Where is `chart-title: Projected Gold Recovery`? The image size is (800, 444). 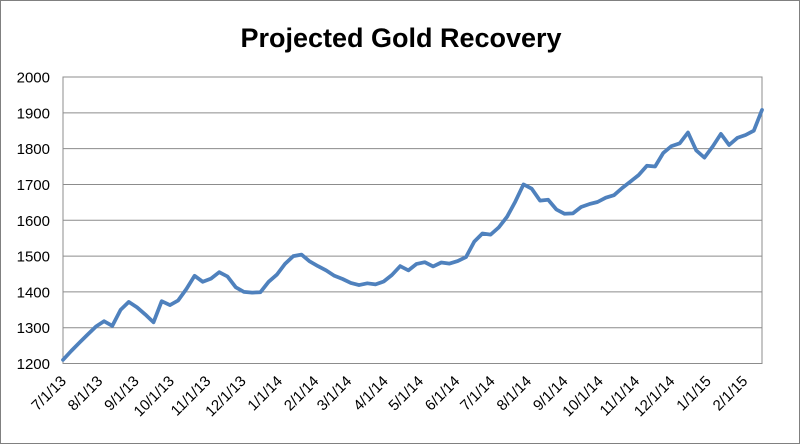 chart-title: Projected Gold Recovery is located at coordinates (400, 38).